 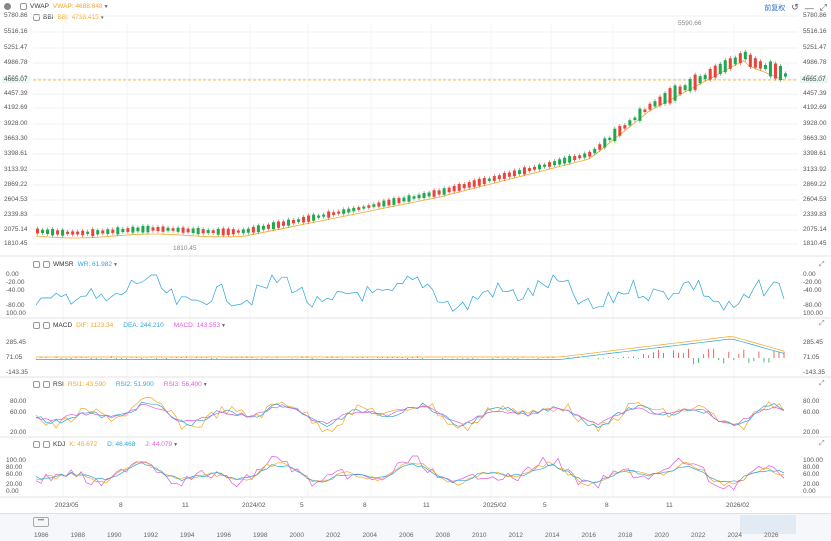 I want to click on price-tick-left: 3663.30, so click(x=16, y=138).